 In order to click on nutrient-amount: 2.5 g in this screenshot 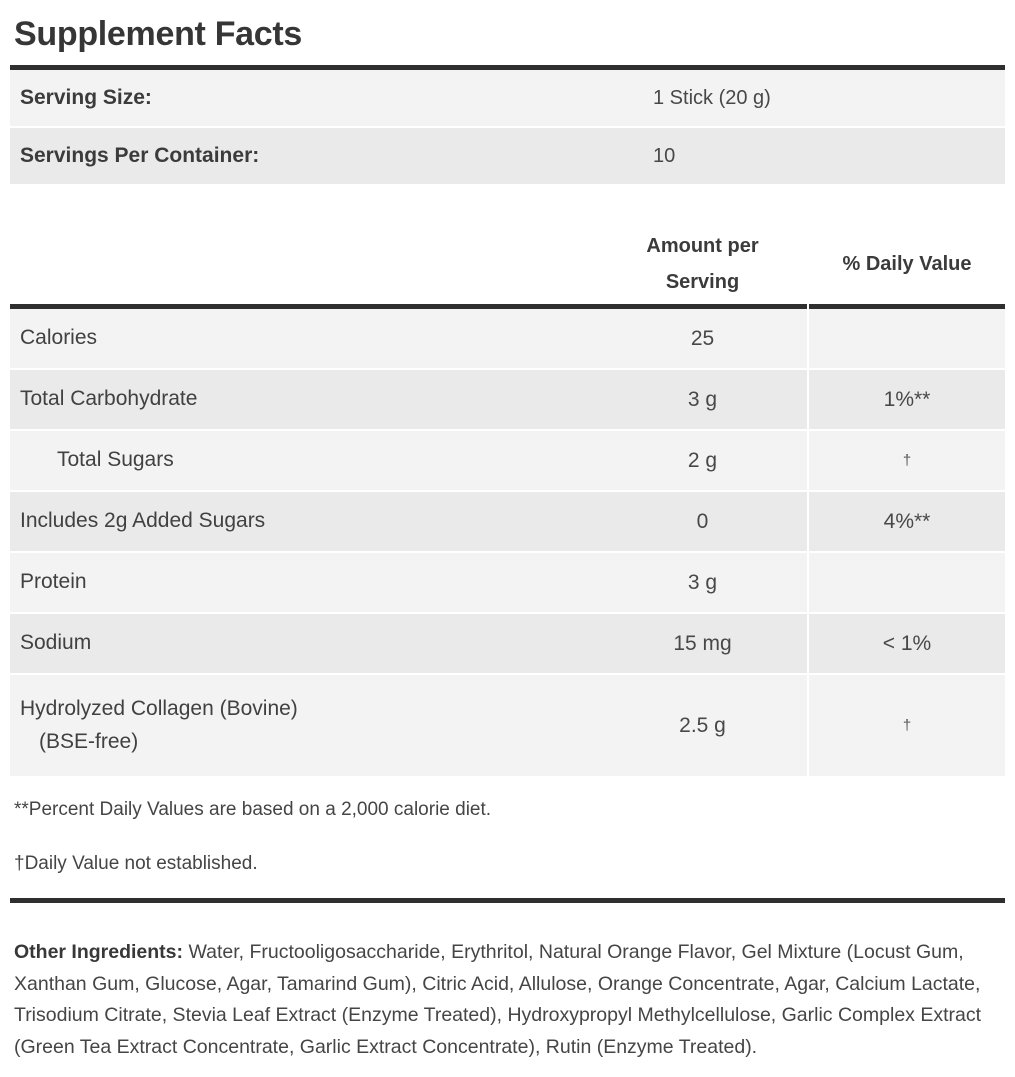, I will do `click(702, 725)`.